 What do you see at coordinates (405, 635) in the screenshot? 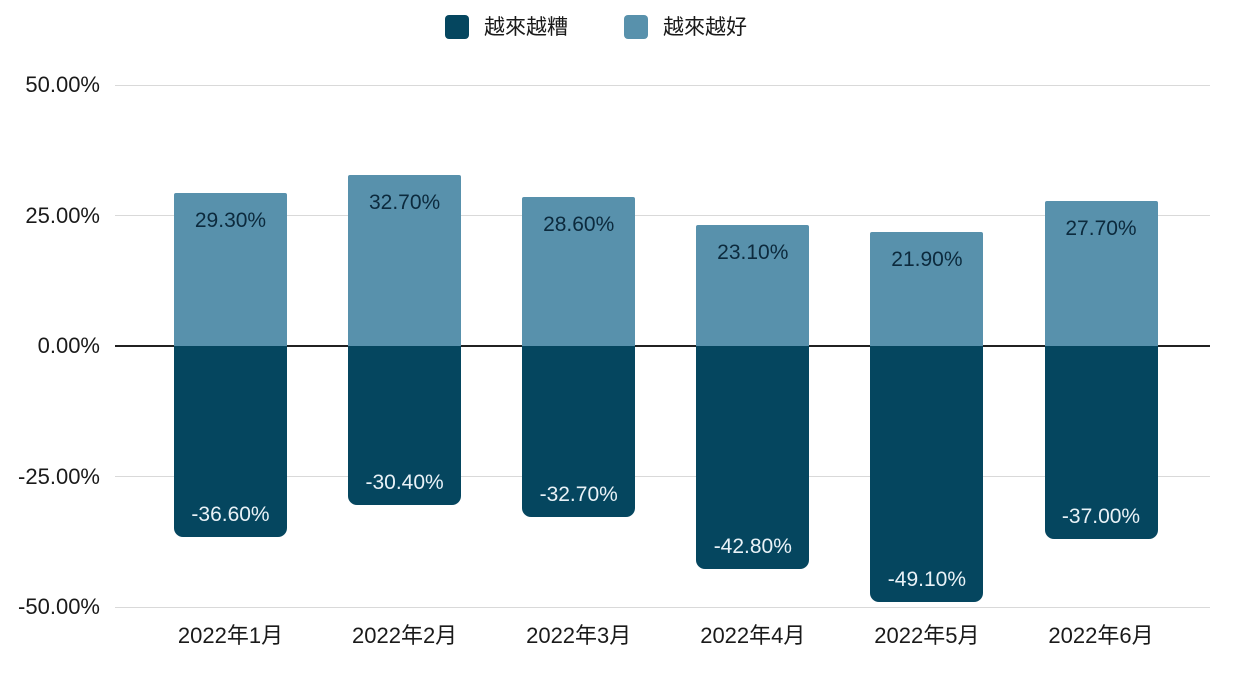
I see `x-tick-label: 2022年2月` at bounding box center [405, 635].